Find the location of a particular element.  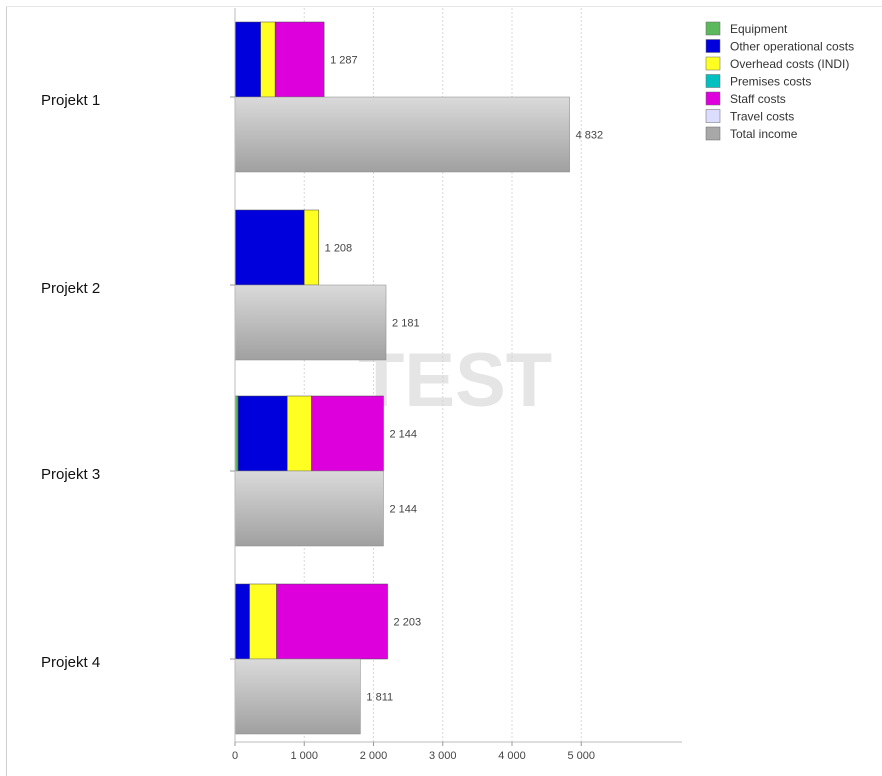

income-label: 1 811 is located at coordinates (379, 698).